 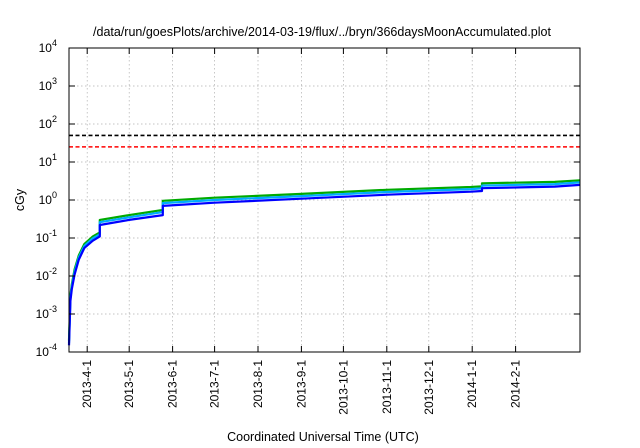 What do you see at coordinates (46, 312) in the screenshot?
I see `y-tick-label: 10⁻³` at bounding box center [46, 312].